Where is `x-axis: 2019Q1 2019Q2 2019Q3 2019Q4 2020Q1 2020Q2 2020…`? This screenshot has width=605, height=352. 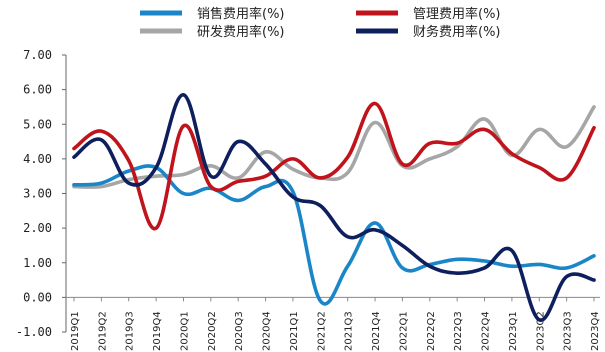 x-axis: 2019Q1 2019Q2 2019Q3 2019Q4 2020Q1 2020Q2 2020… is located at coordinates (333, 323).